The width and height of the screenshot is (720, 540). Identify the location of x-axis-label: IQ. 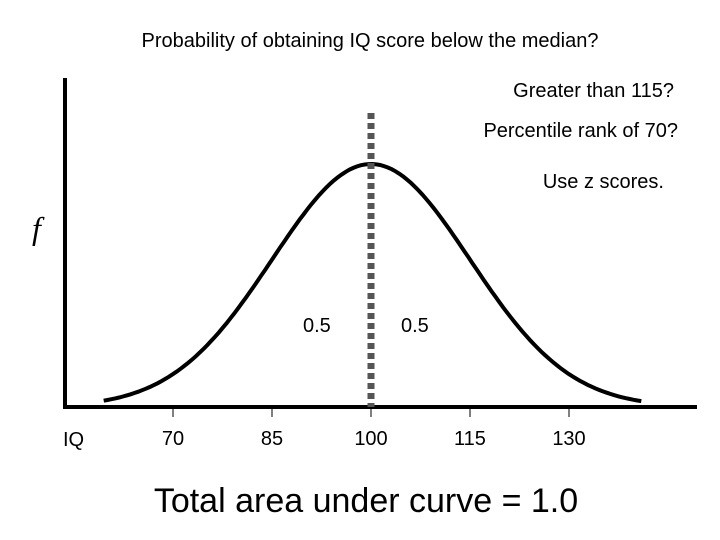
(74, 440).